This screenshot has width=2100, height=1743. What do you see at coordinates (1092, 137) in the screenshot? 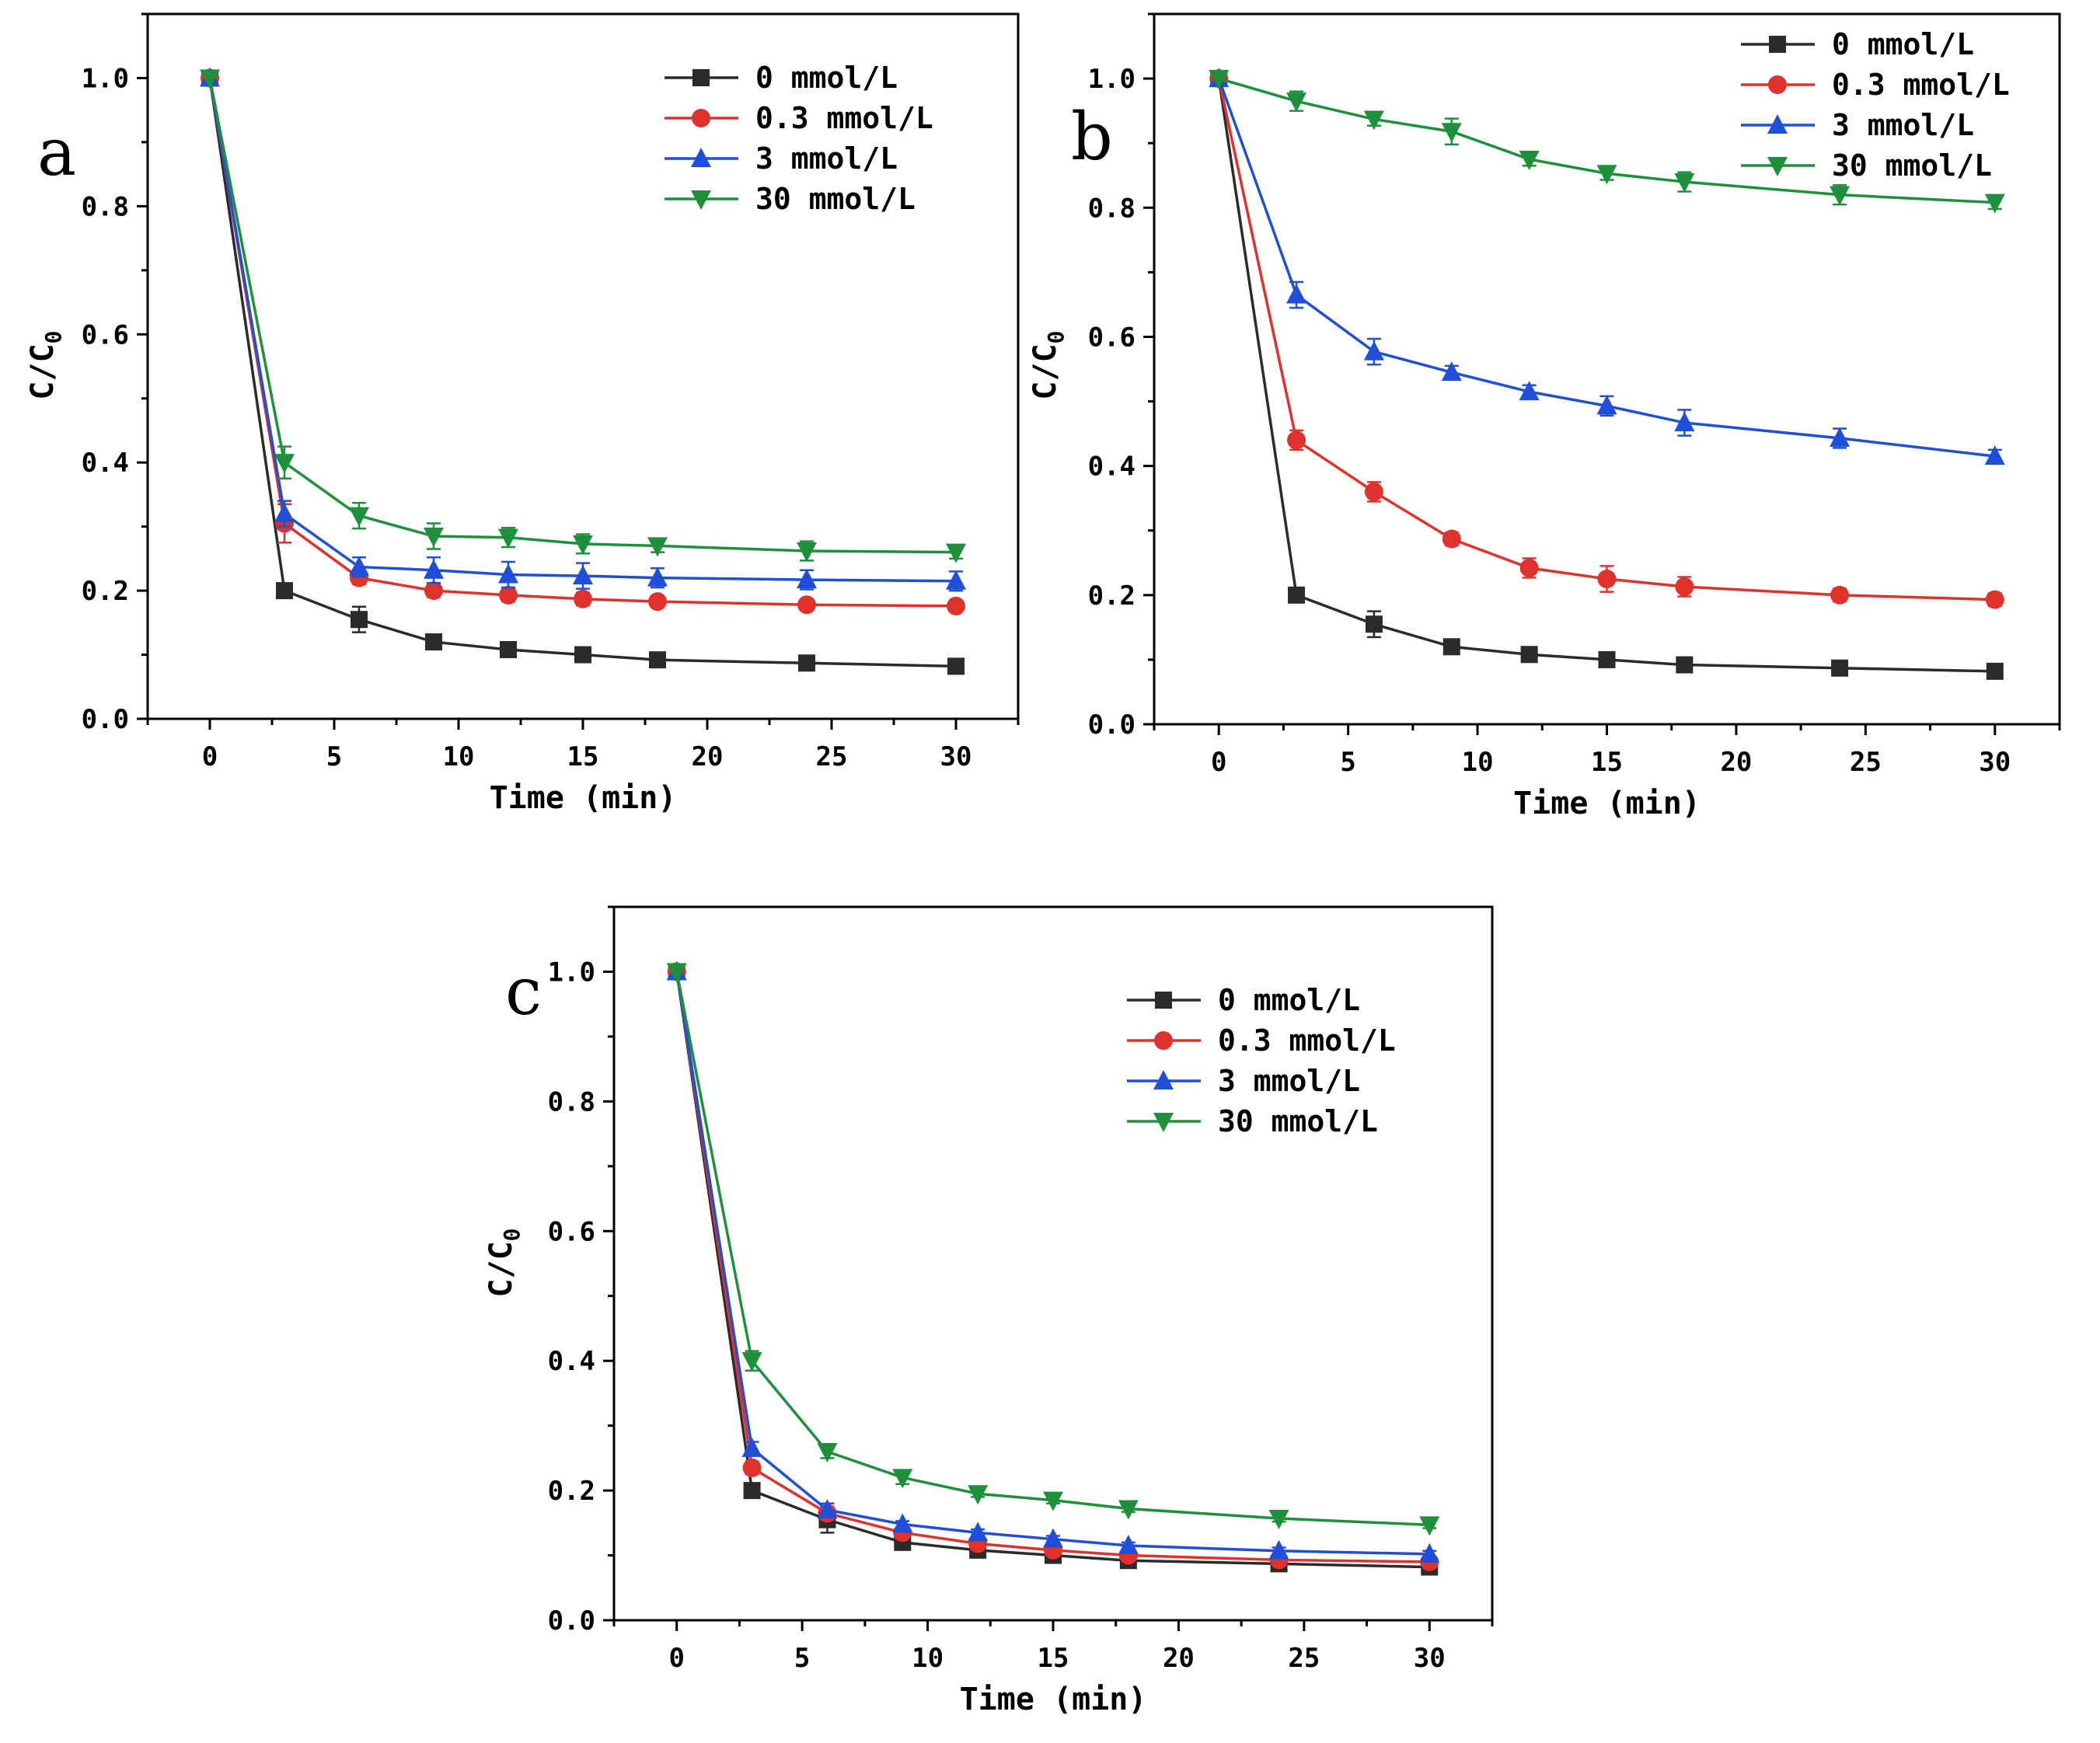
I see `panel-letter: b` at bounding box center [1092, 137].